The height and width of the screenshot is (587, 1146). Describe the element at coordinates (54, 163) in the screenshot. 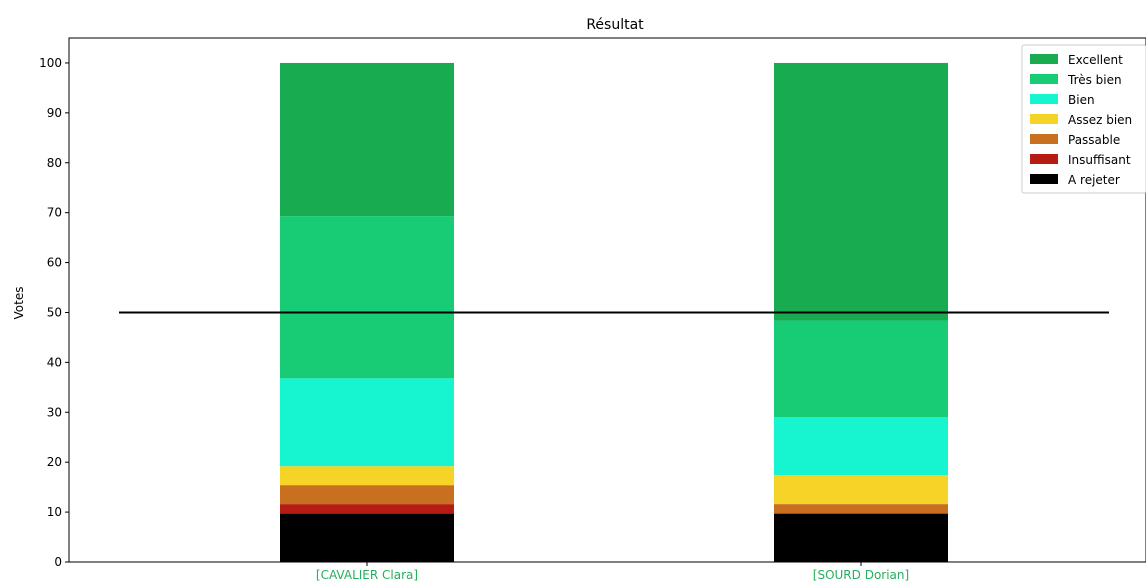

I see `y-tick-label: 80` at that location.